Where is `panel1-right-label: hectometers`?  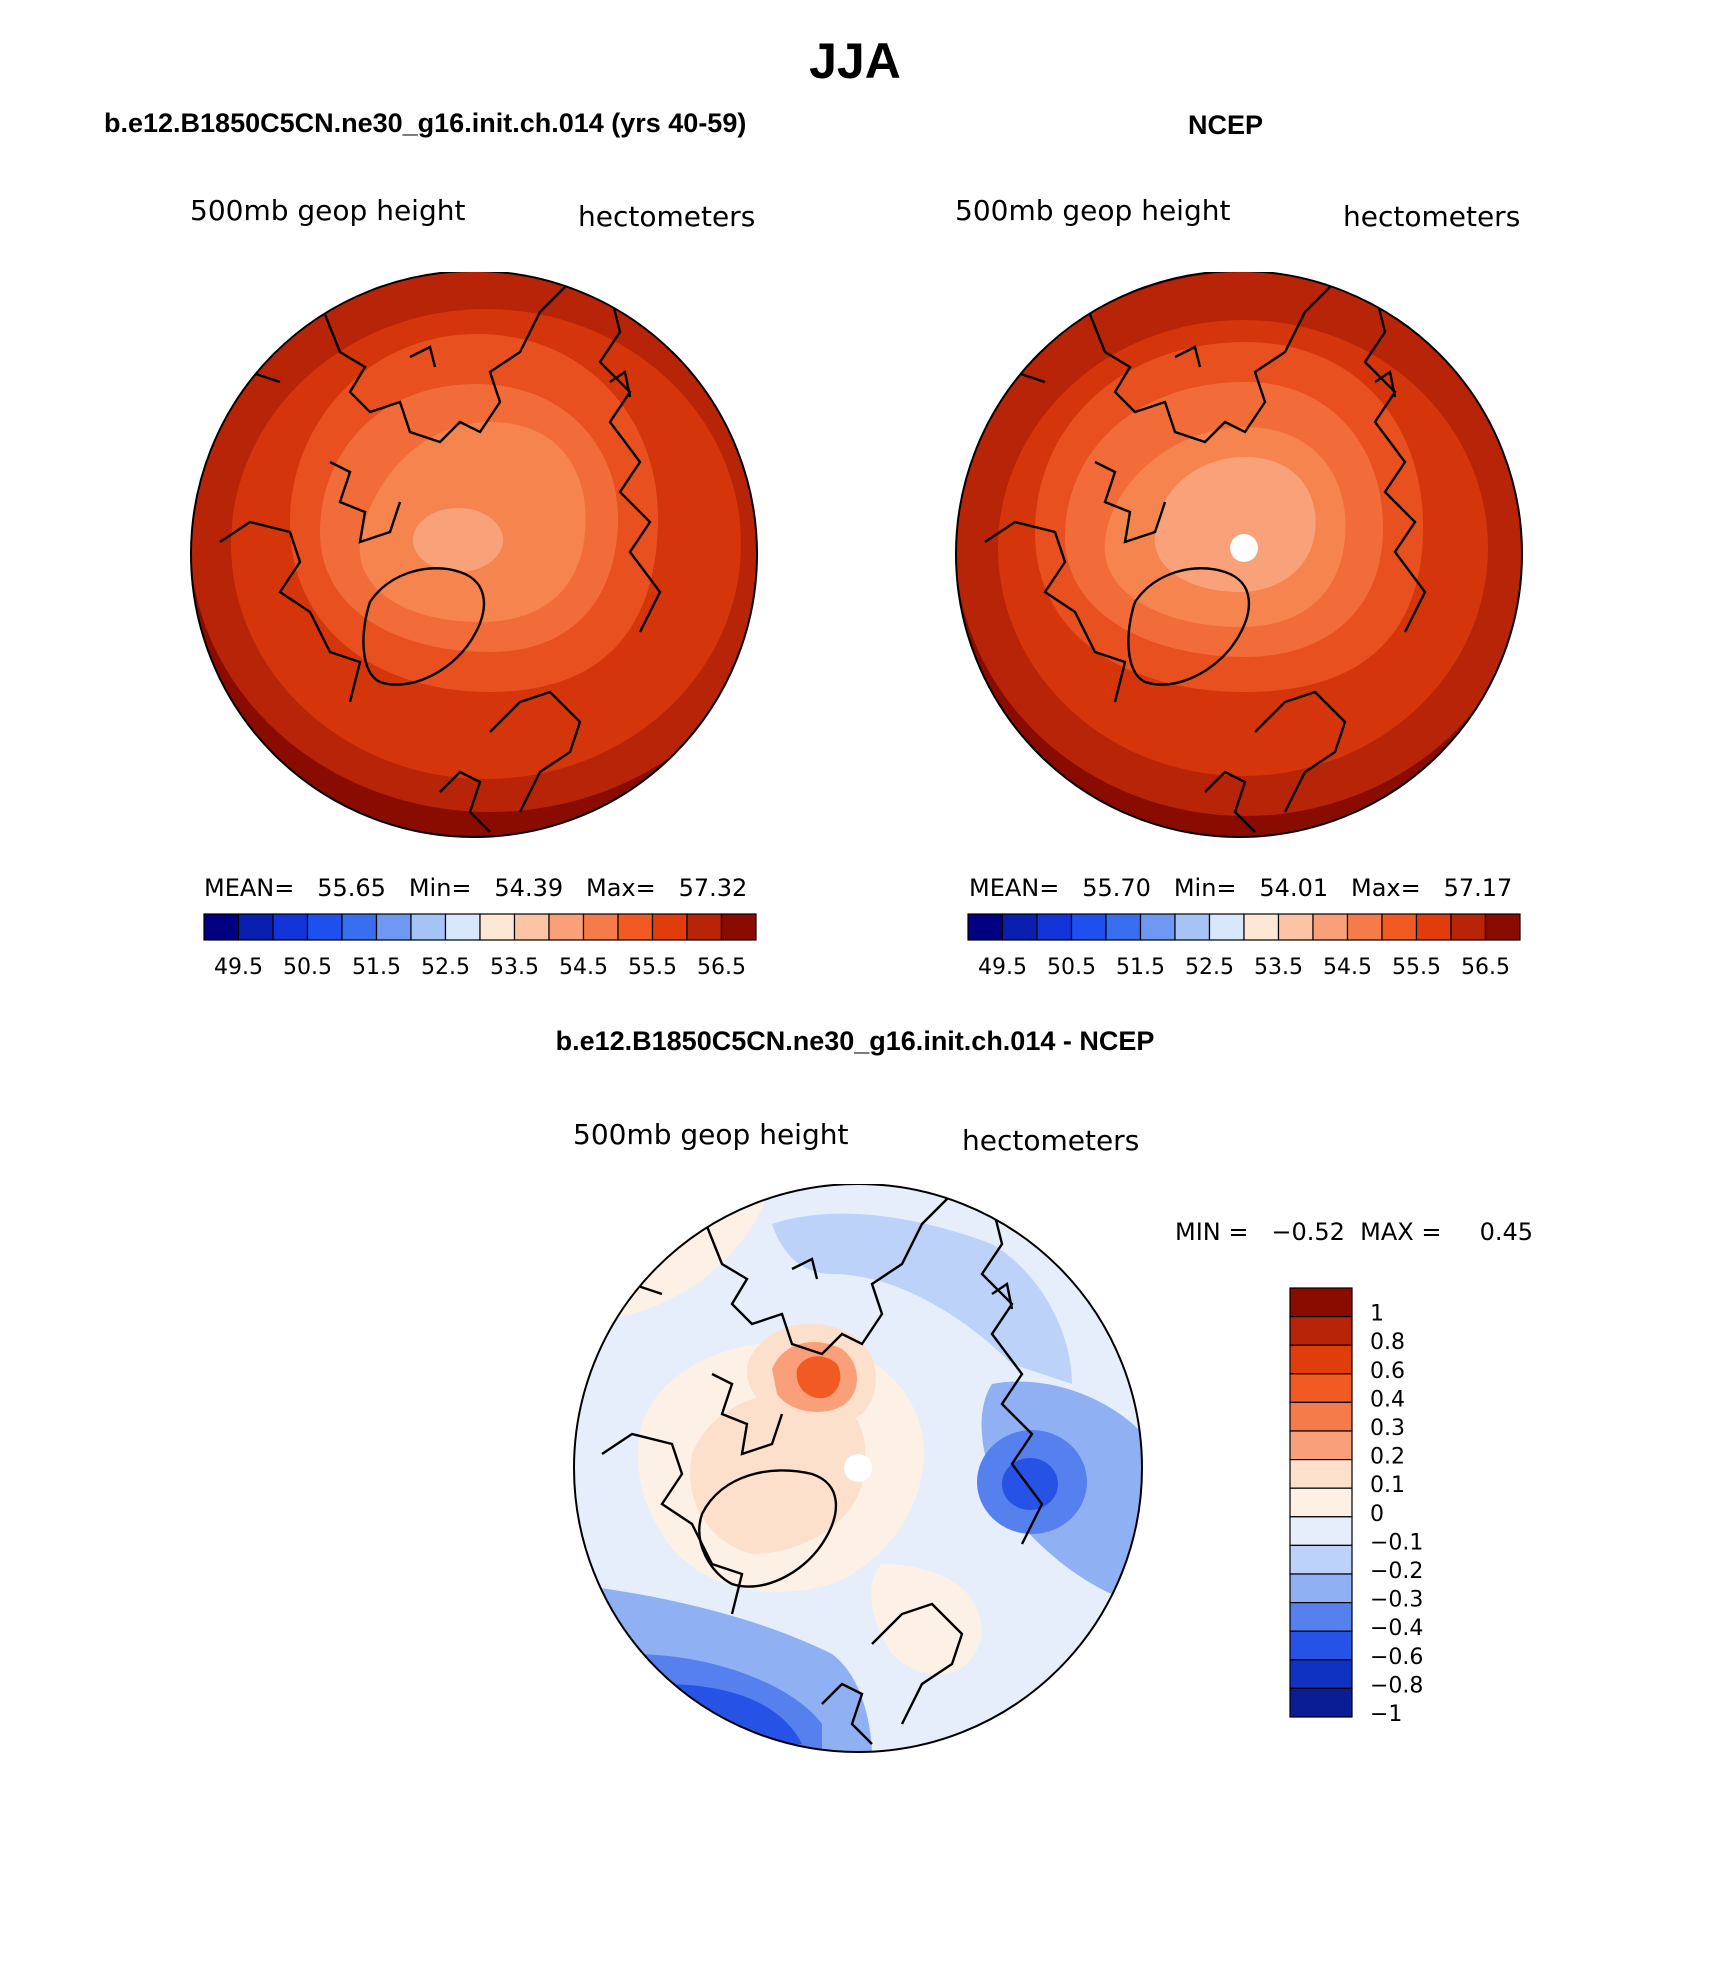
panel1-right-label: hectometers is located at coordinates (667, 216).